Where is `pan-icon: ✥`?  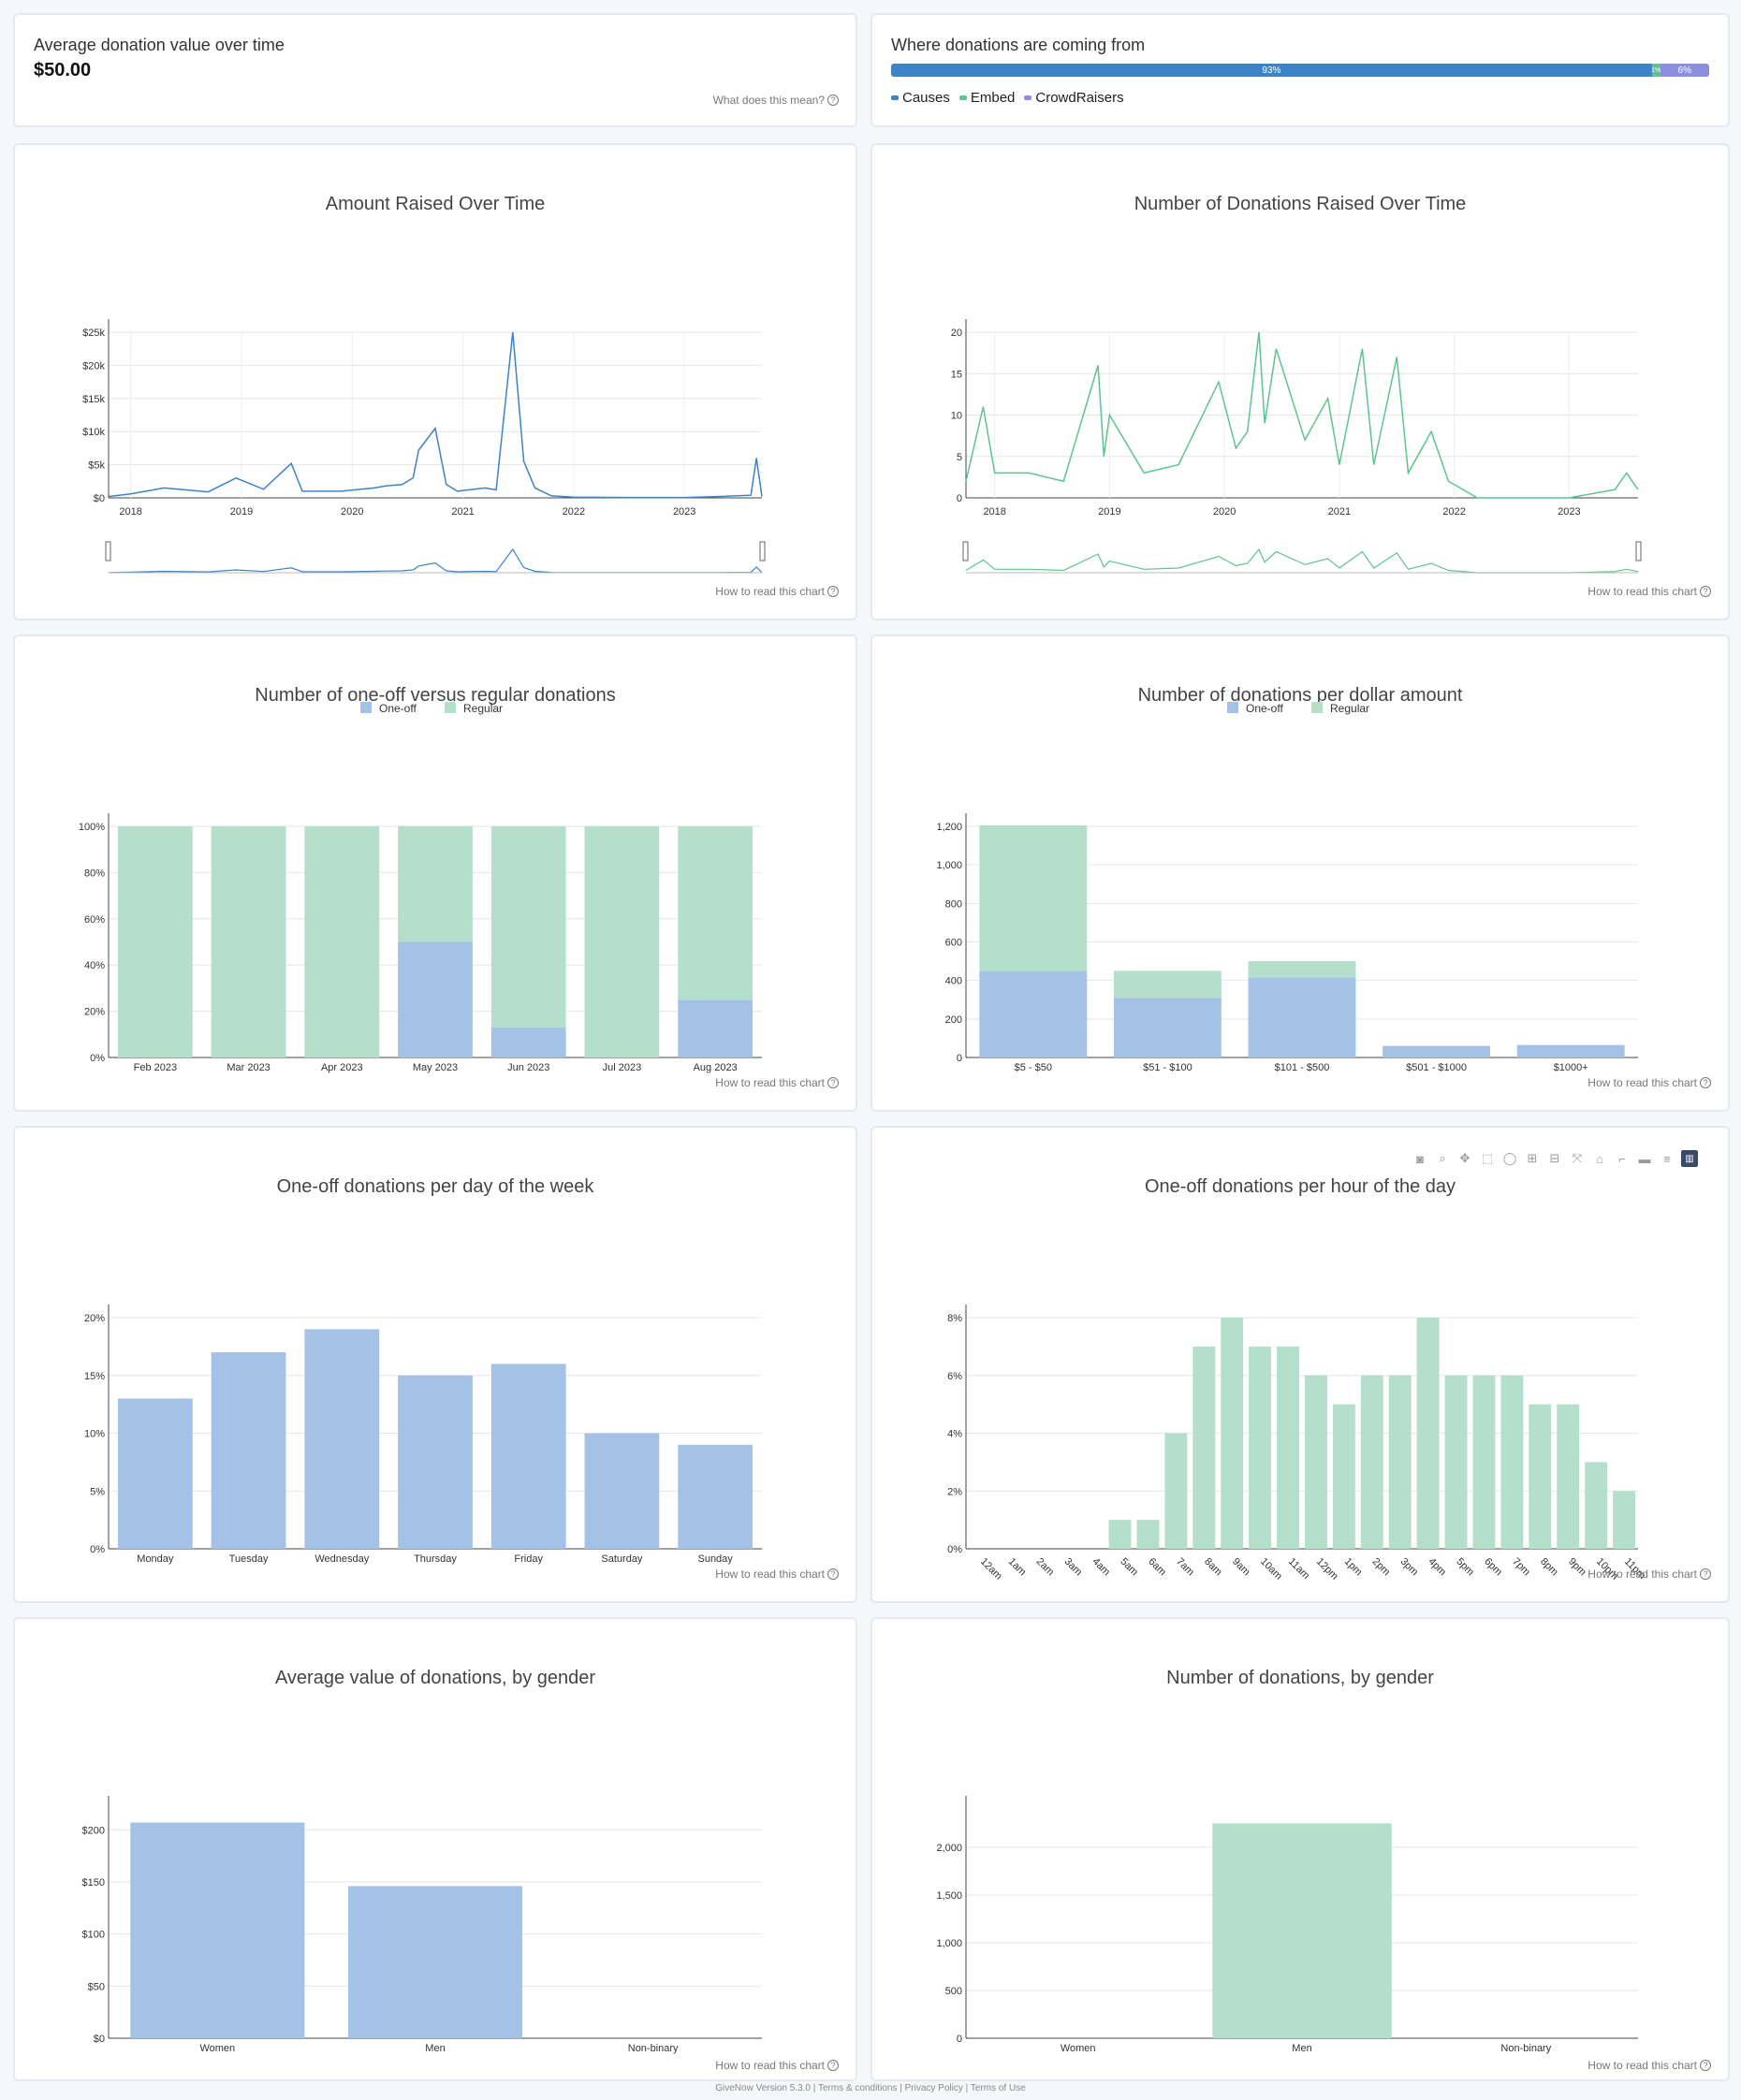
pan-icon: ✥ is located at coordinates (1464, 1158).